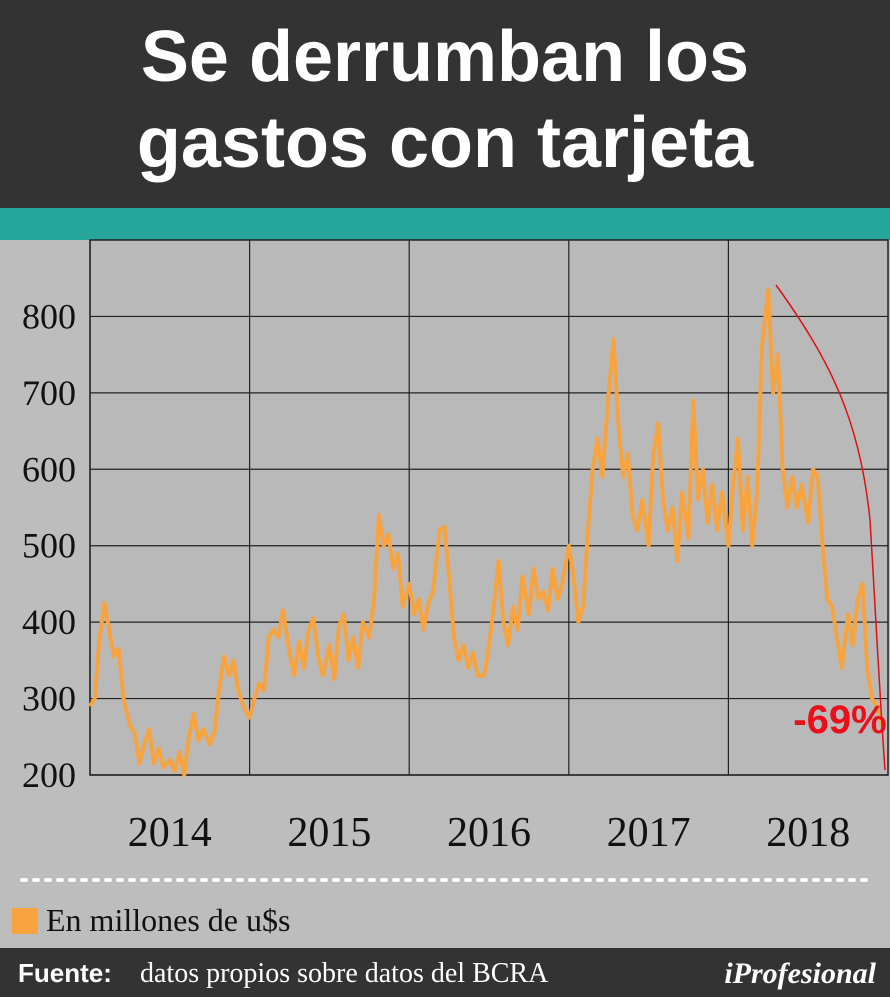 The width and height of the screenshot is (890, 997). I want to click on decline-curve, so click(830, 527).